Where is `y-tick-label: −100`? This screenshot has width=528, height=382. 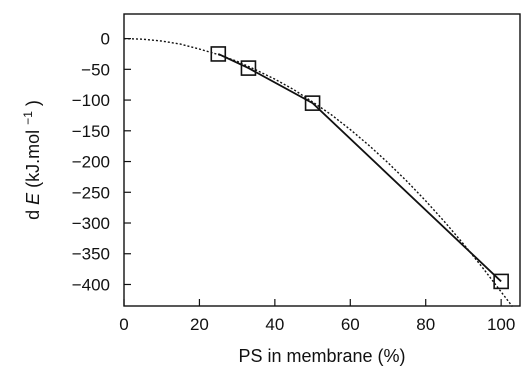
y-tick-label: −100 is located at coordinates (91, 100).